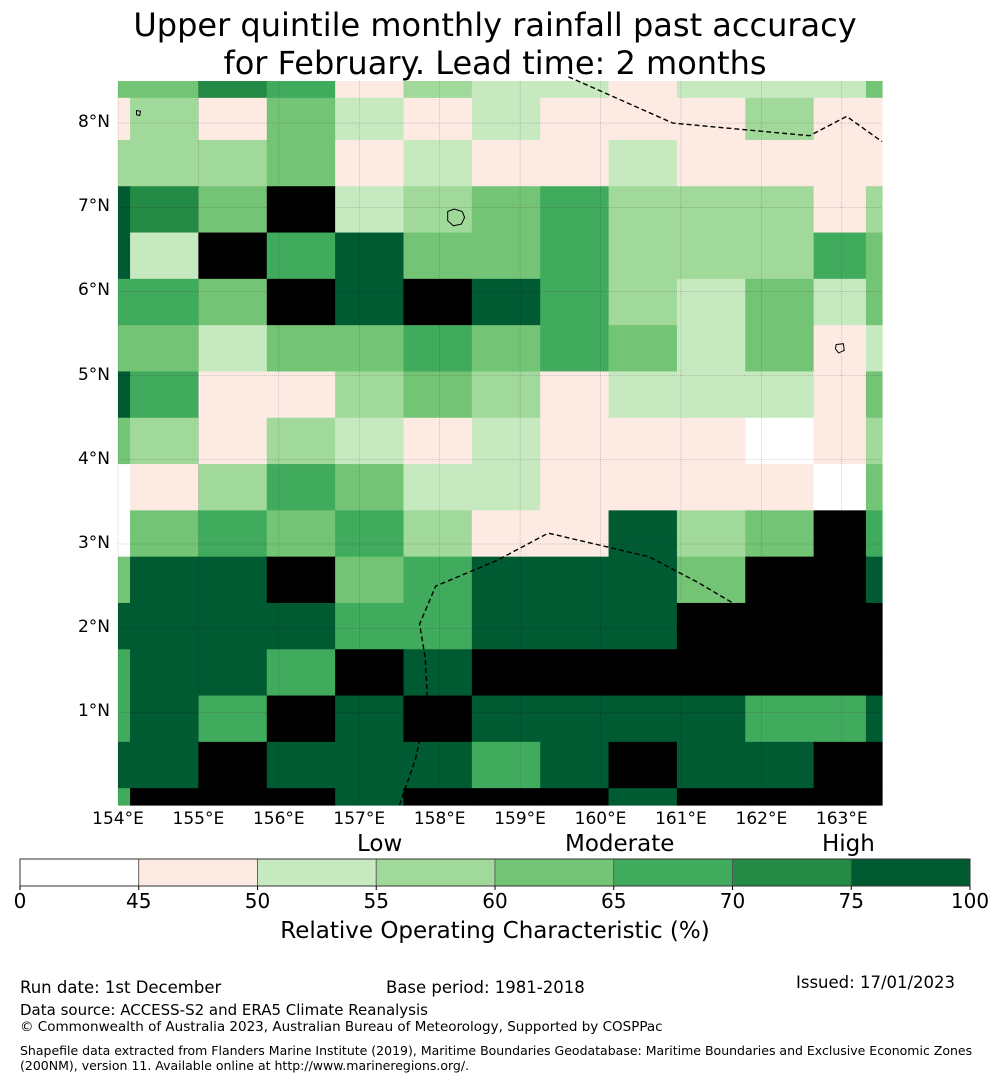  Describe the element at coordinates (139, 901) in the screenshot. I see `colorbar-tick-45: 45` at that location.